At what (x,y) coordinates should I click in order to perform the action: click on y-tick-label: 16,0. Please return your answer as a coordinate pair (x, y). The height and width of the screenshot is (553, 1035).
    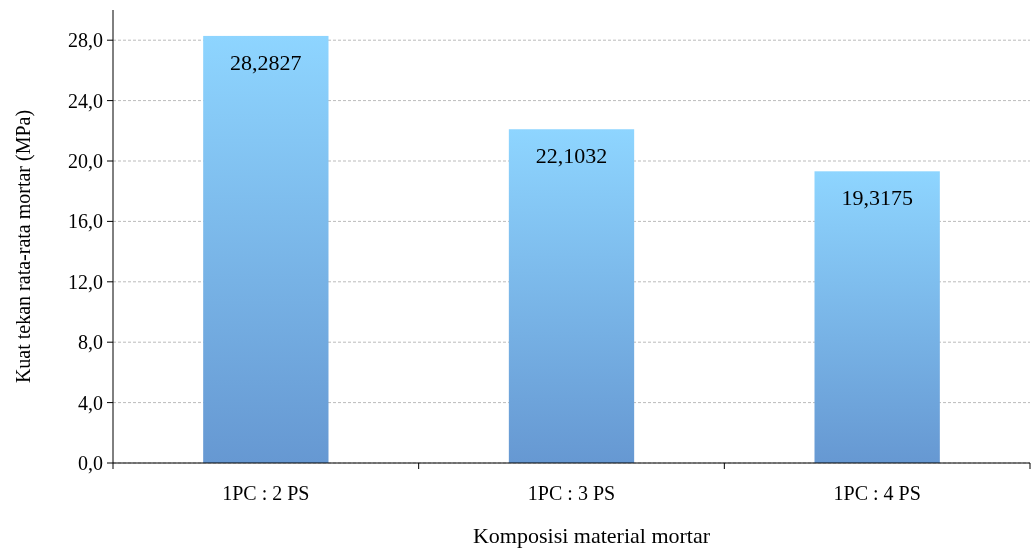
    Looking at the image, I should click on (85, 221).